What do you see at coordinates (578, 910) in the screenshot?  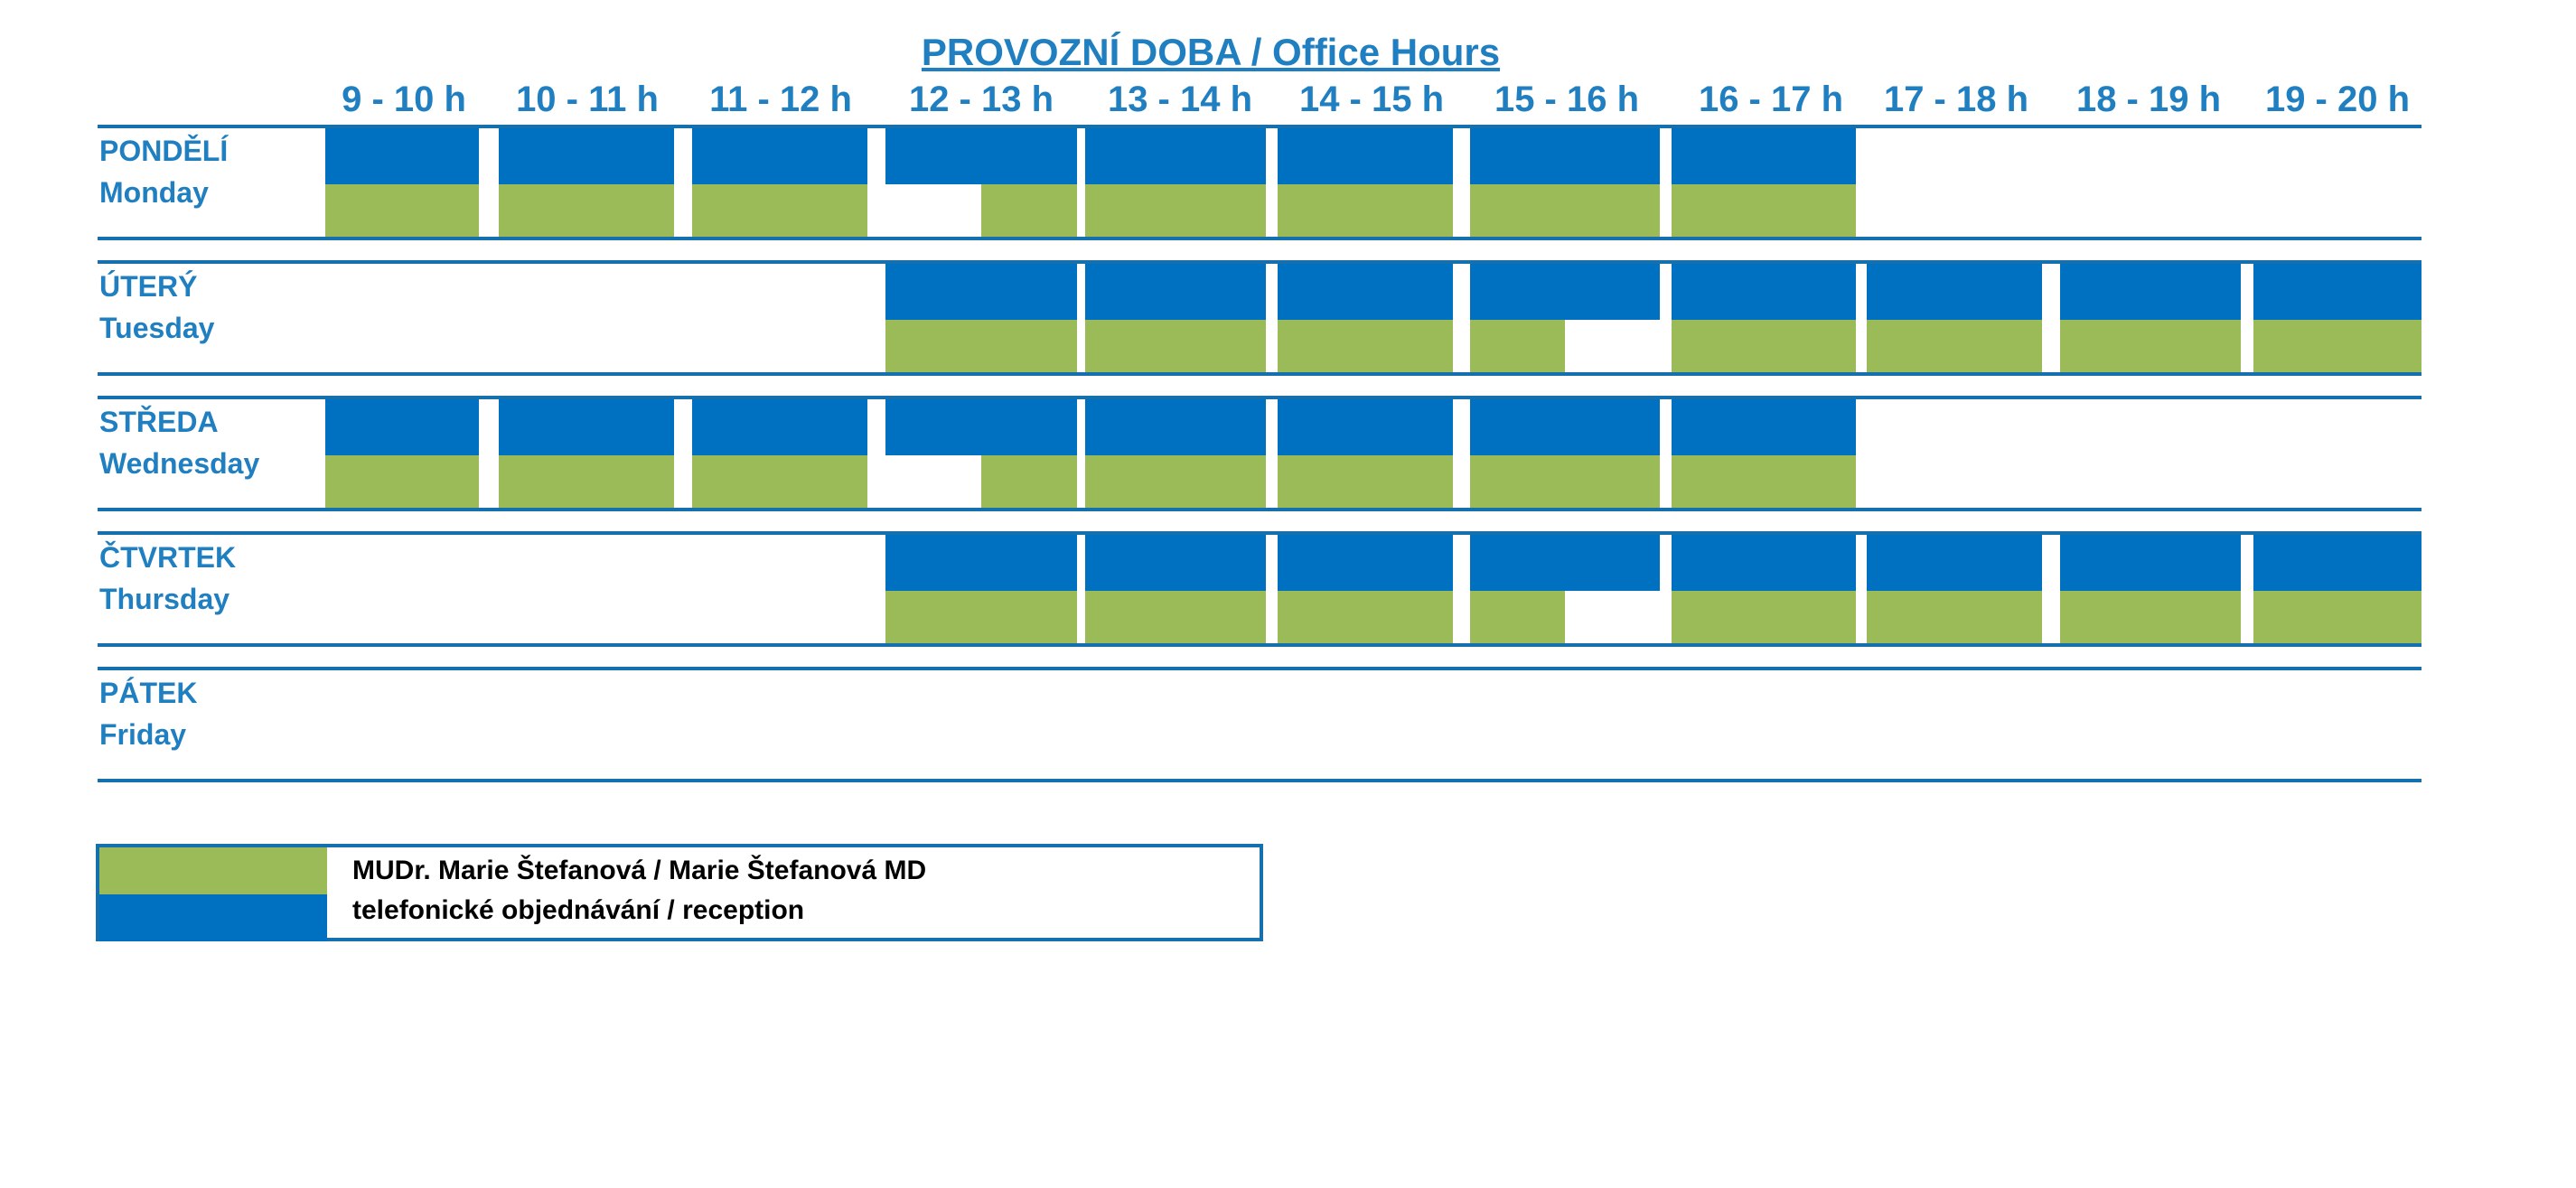 I see `legend-reception-label: telefonické objednávání / reception` at bounding box center [578, 910].